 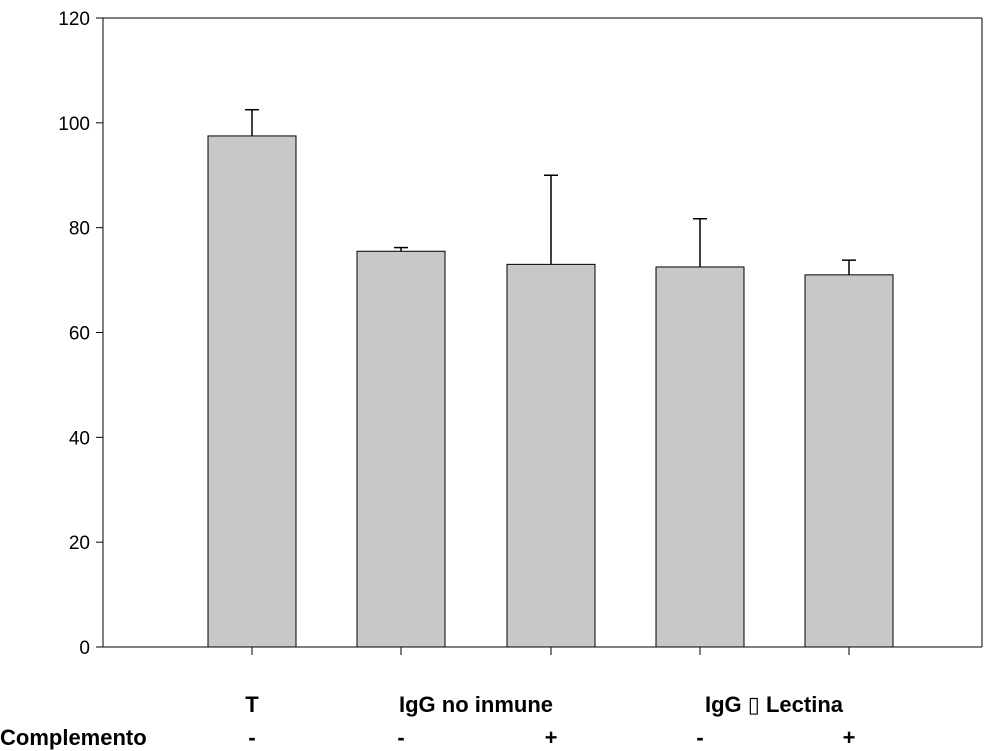 What do you see at coordinates (699, 737) in the screenshot?
I see `complement-sign-4: -` at bounding box center [699, 737].